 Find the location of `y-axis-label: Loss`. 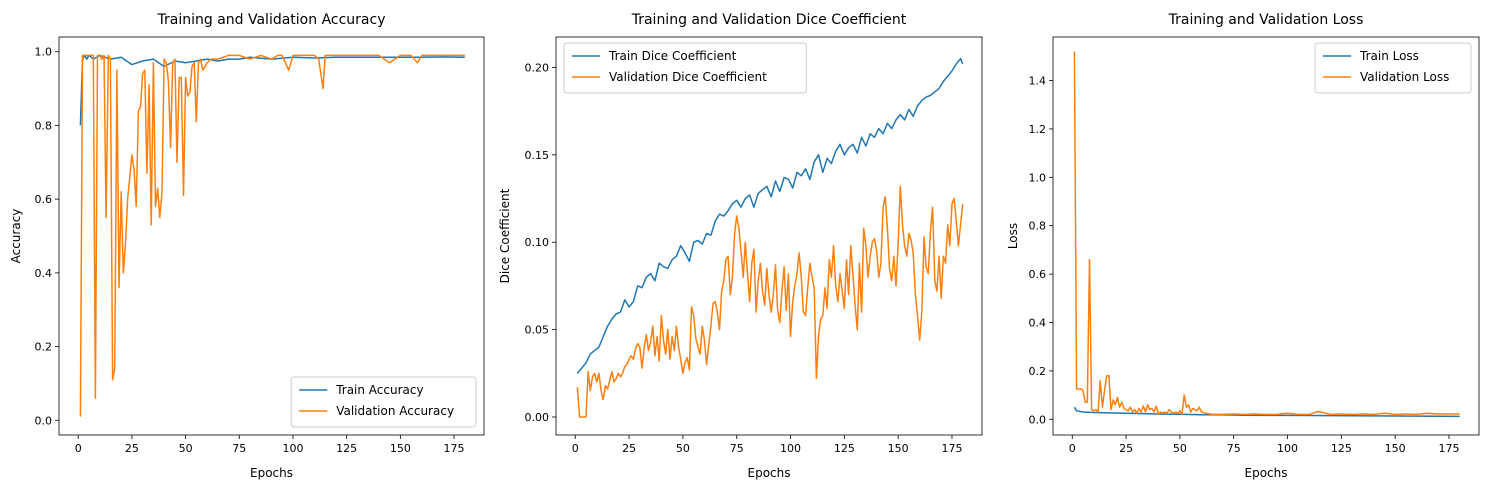

y-axis-label: Loss is located at coordinates (1013, 236).